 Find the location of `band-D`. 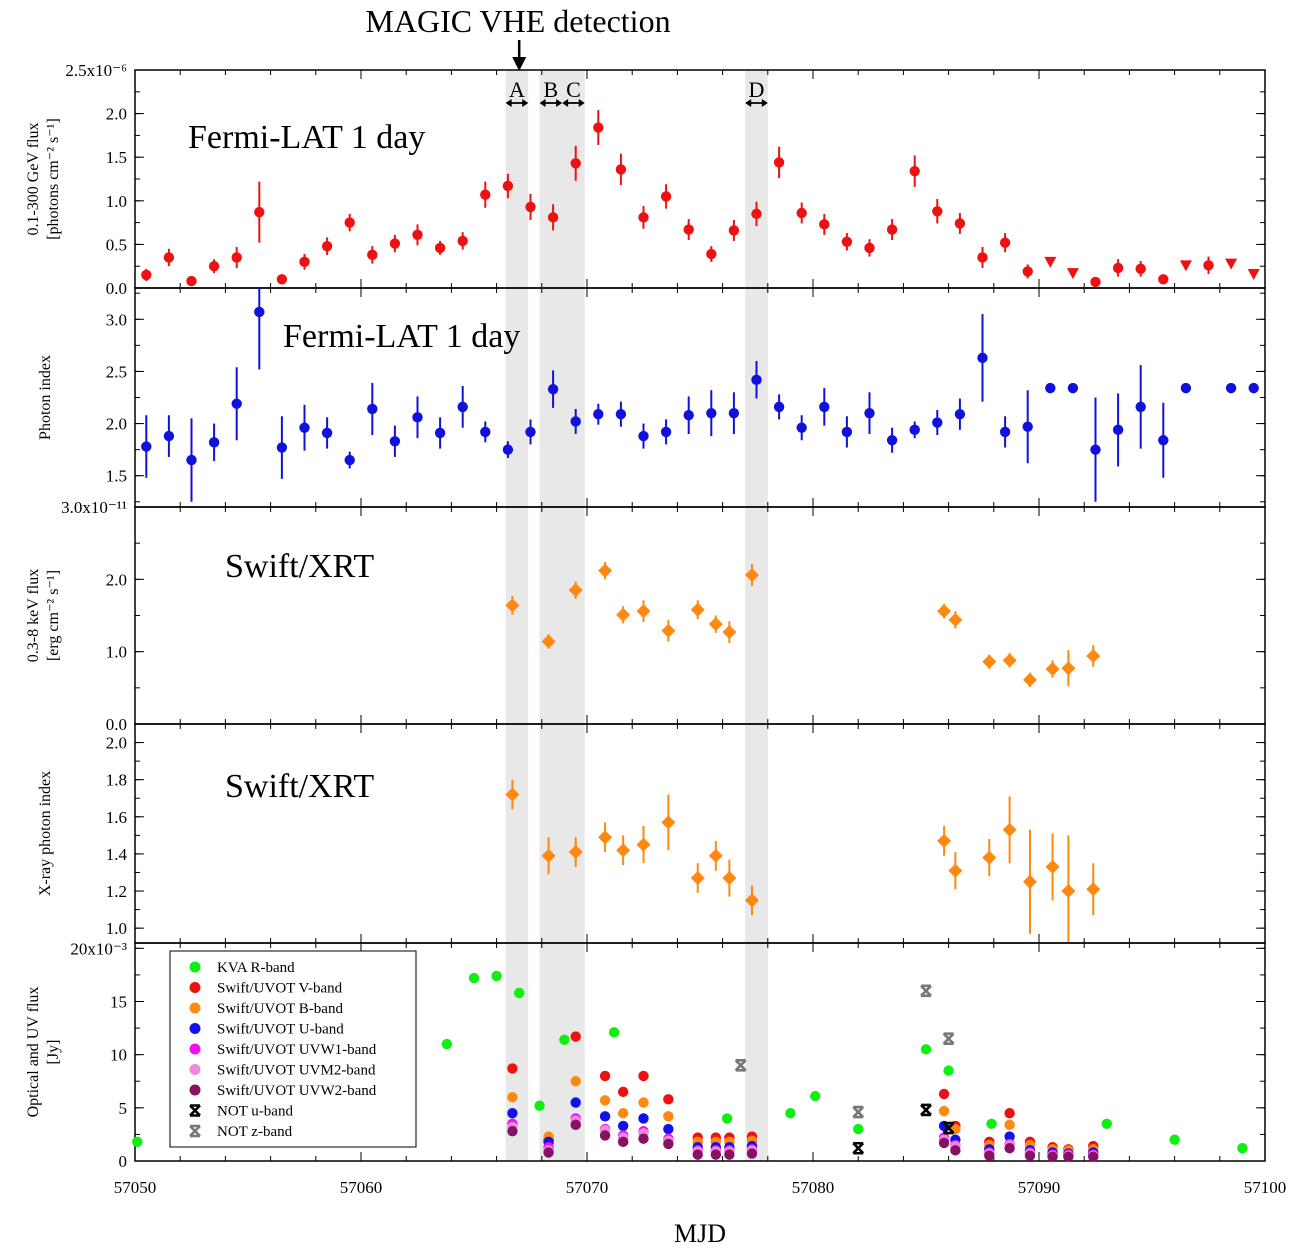

band-D is located at coordinates (756, 615).